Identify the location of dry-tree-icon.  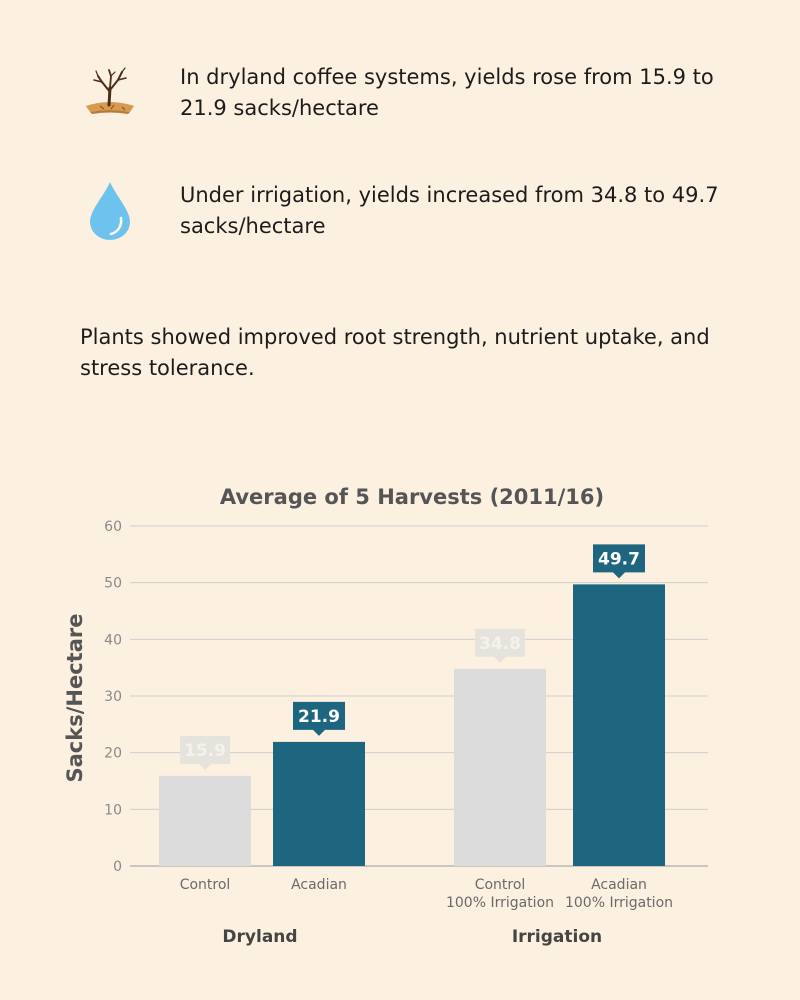
(110, 90).